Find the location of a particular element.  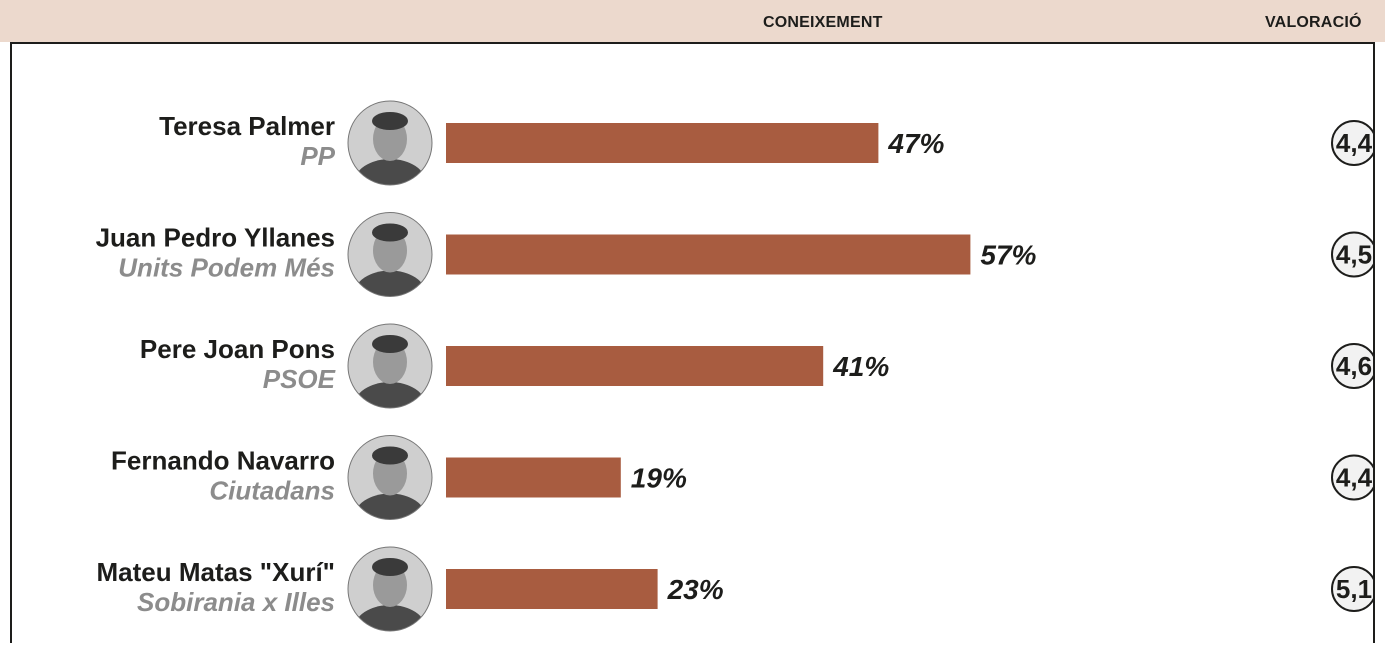

candidate-party: PP is located at coordinates (317, 156).